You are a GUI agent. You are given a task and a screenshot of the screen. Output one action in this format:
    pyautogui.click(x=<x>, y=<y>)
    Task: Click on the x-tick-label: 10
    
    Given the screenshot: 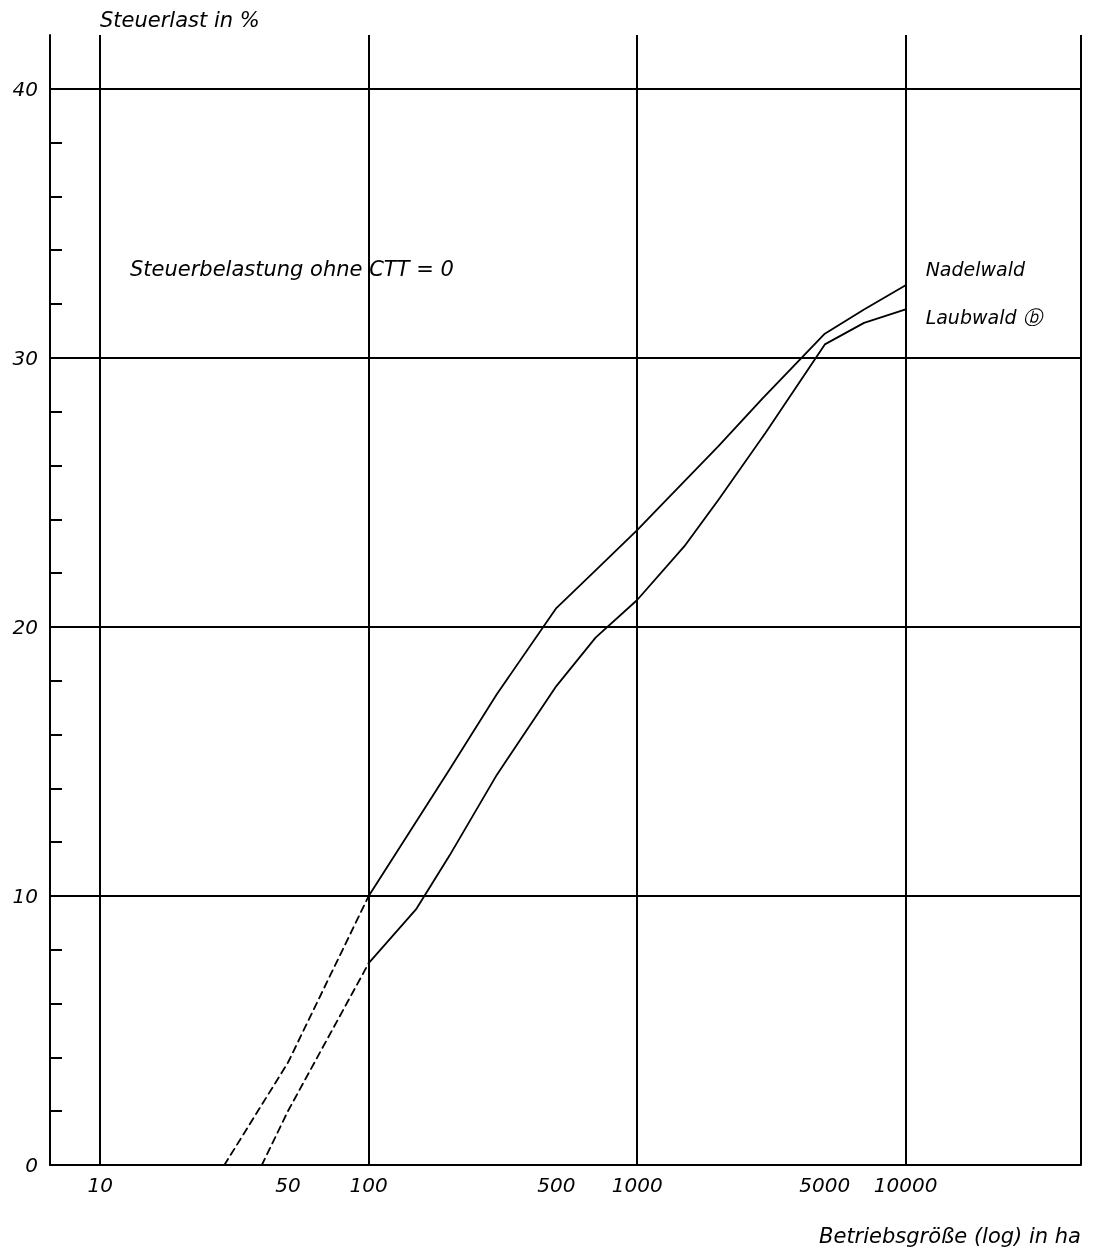 What is the action you would take?
    pyautogui.click(x=100, y=1185)
    